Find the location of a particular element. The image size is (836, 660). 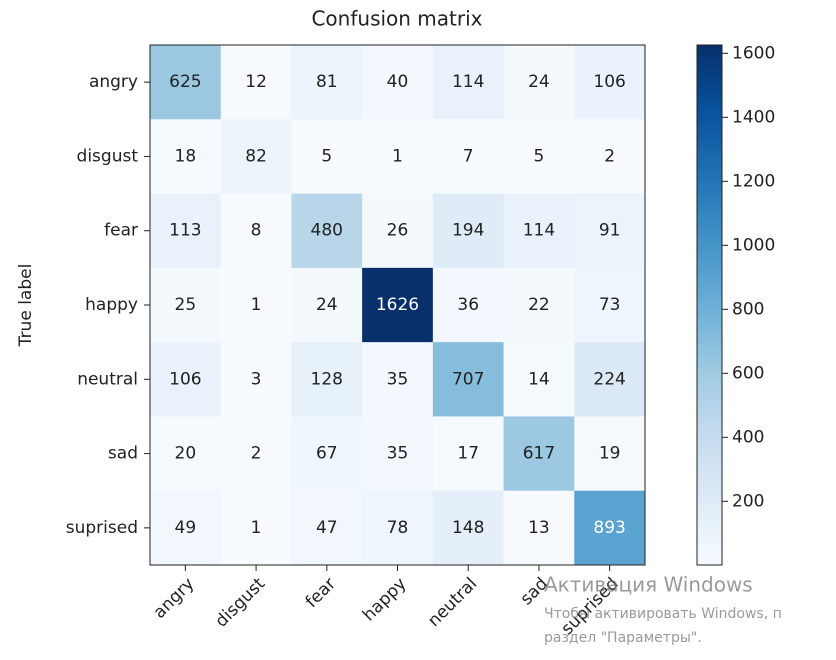

chart-title: Confusion matrix is located at coordinates (396, 19).